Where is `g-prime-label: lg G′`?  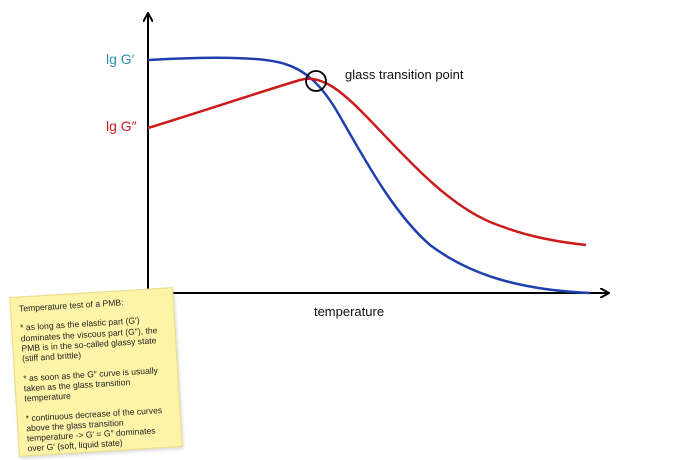
g-prime-label: lg G′ is located at coordinates (120, 59).